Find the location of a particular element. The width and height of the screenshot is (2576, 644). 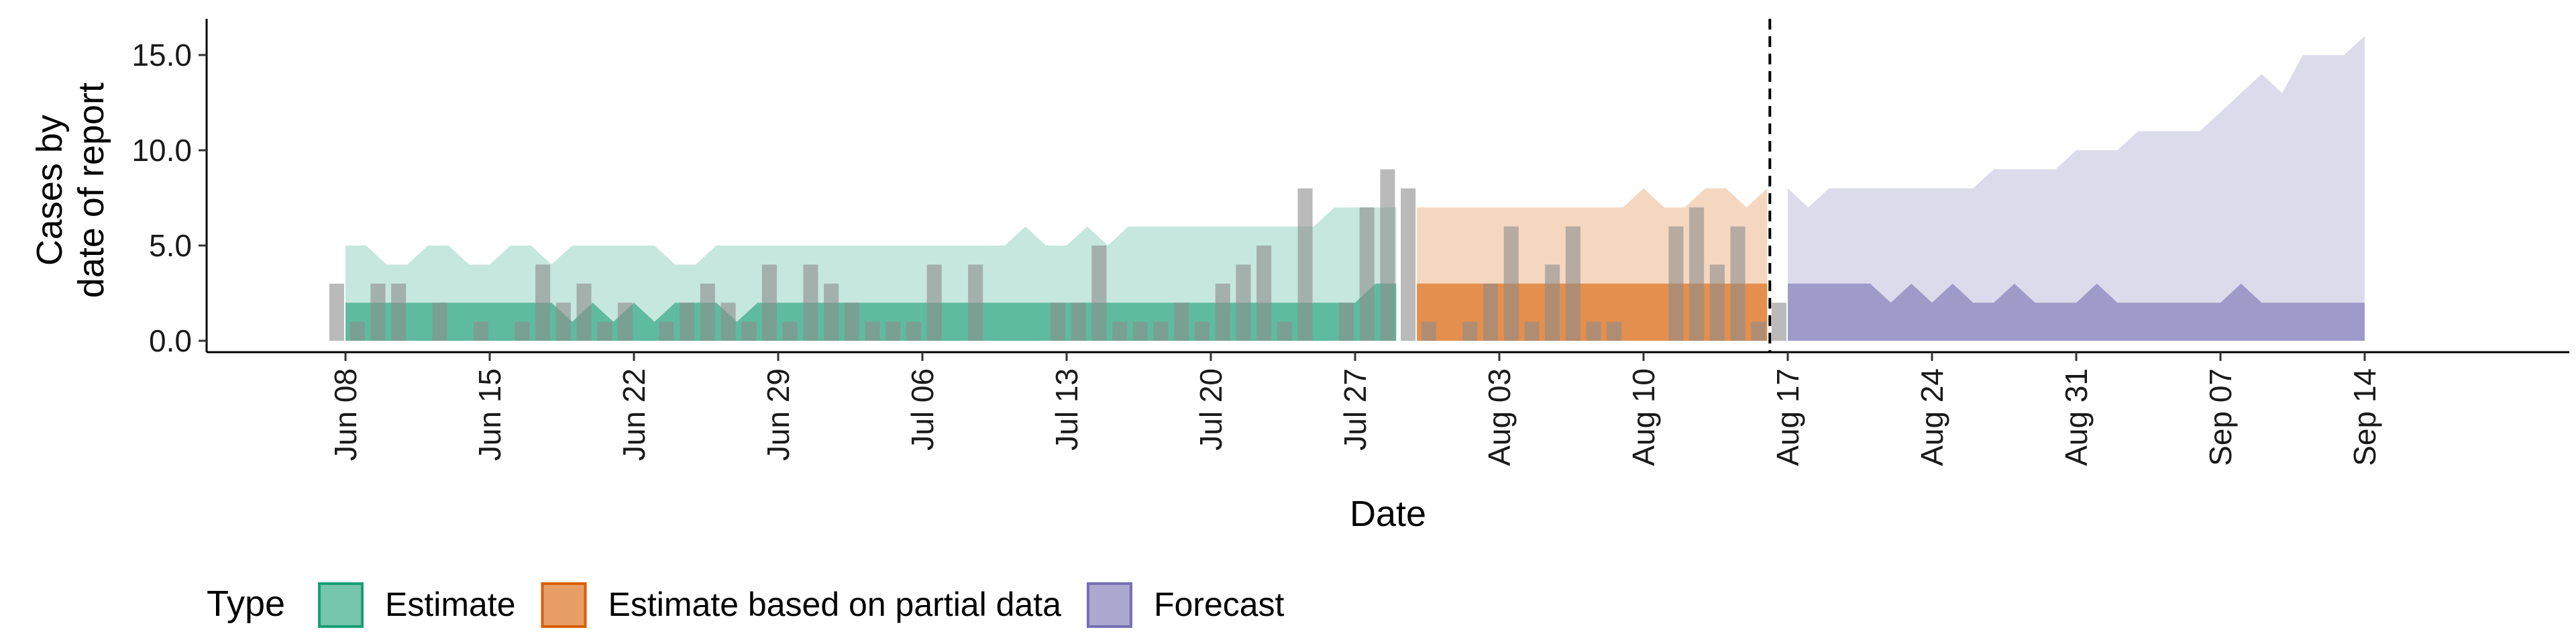

x-tick-label: Aug 24 is located at coordinates (1932, 417).